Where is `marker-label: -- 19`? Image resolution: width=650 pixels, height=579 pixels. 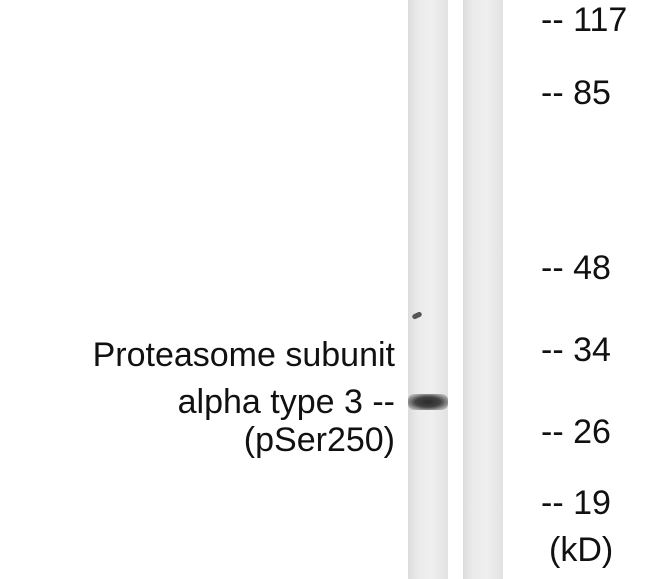 marker-label: -- 19 is located at coordinates (576, 503).